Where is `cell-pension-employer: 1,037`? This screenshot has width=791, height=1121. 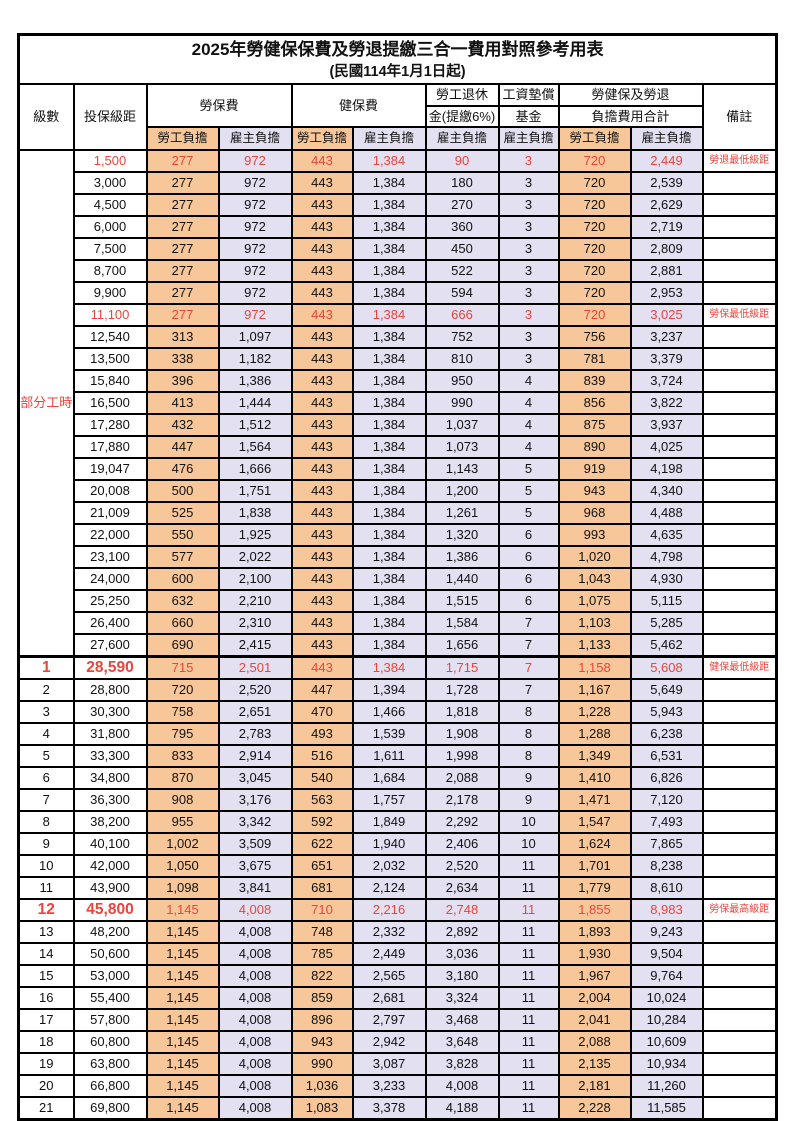
cell-pension-employer: 1,037 is located at coordinates (462, 425).